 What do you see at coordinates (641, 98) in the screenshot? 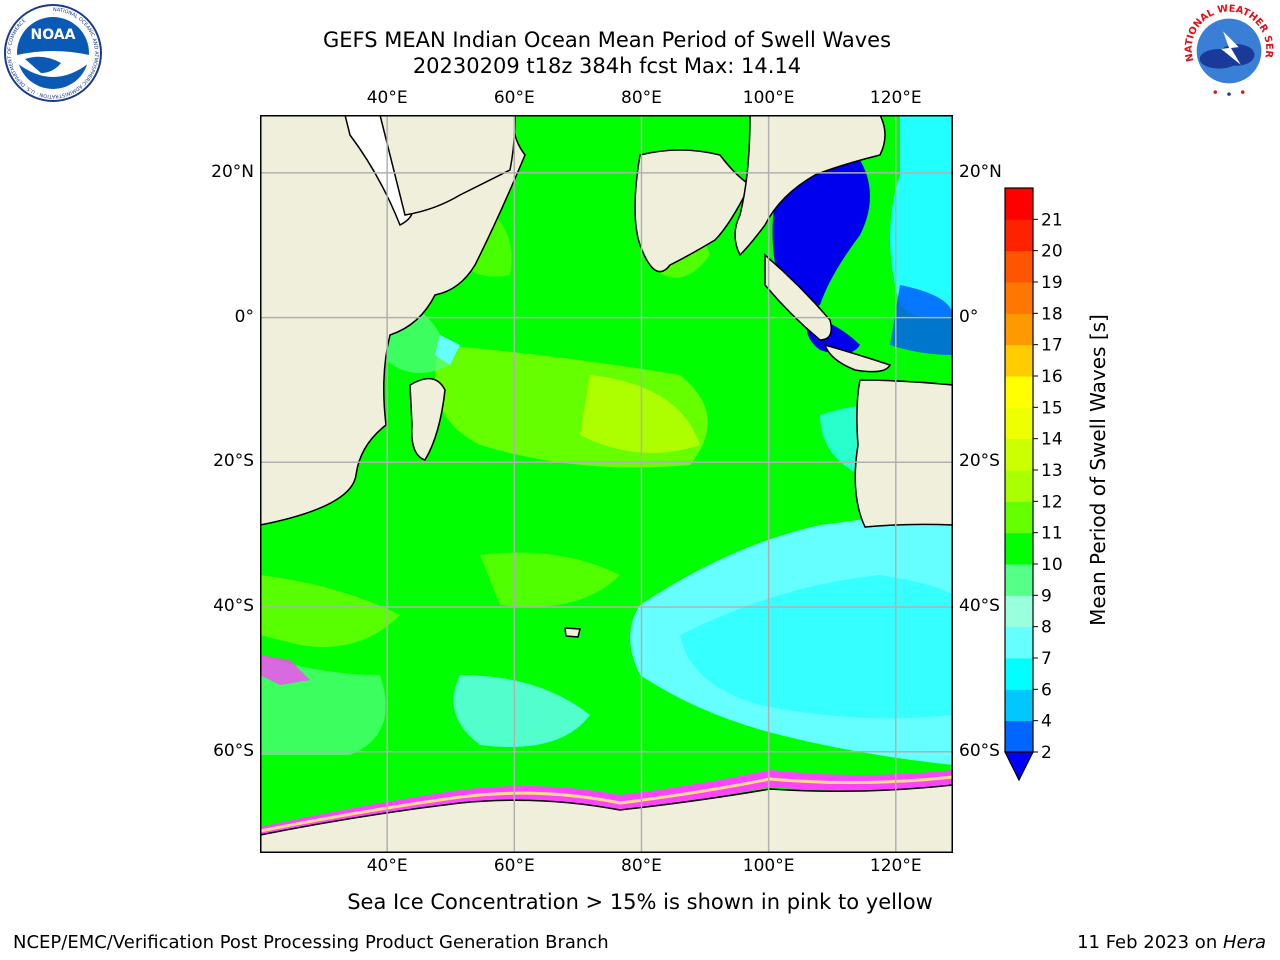
I see `lon-tick-label-top: 80°E` at bounding box center [641, 98].